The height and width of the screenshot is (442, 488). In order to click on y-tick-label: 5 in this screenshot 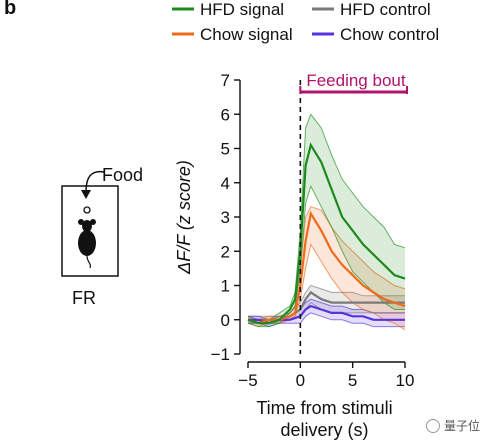, I will do `click(225, 149)`.